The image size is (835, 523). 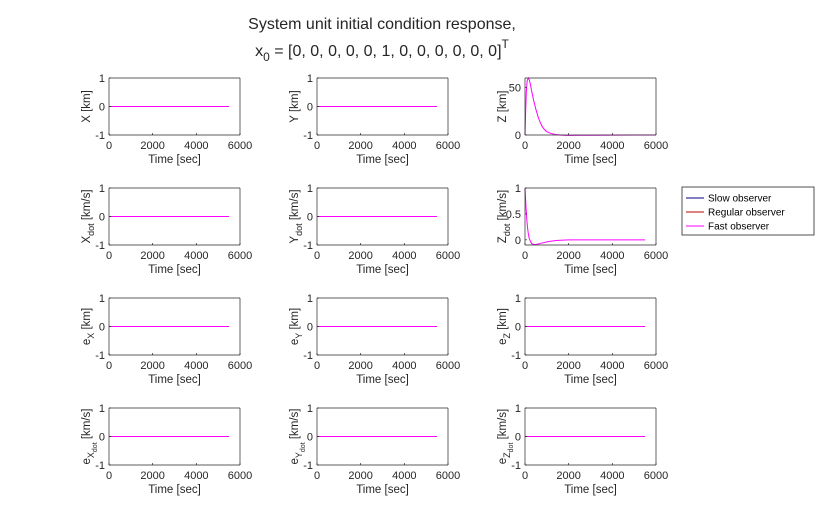 I want to click on legend-entry-label: Regular observer, so click(x=746, y=213).